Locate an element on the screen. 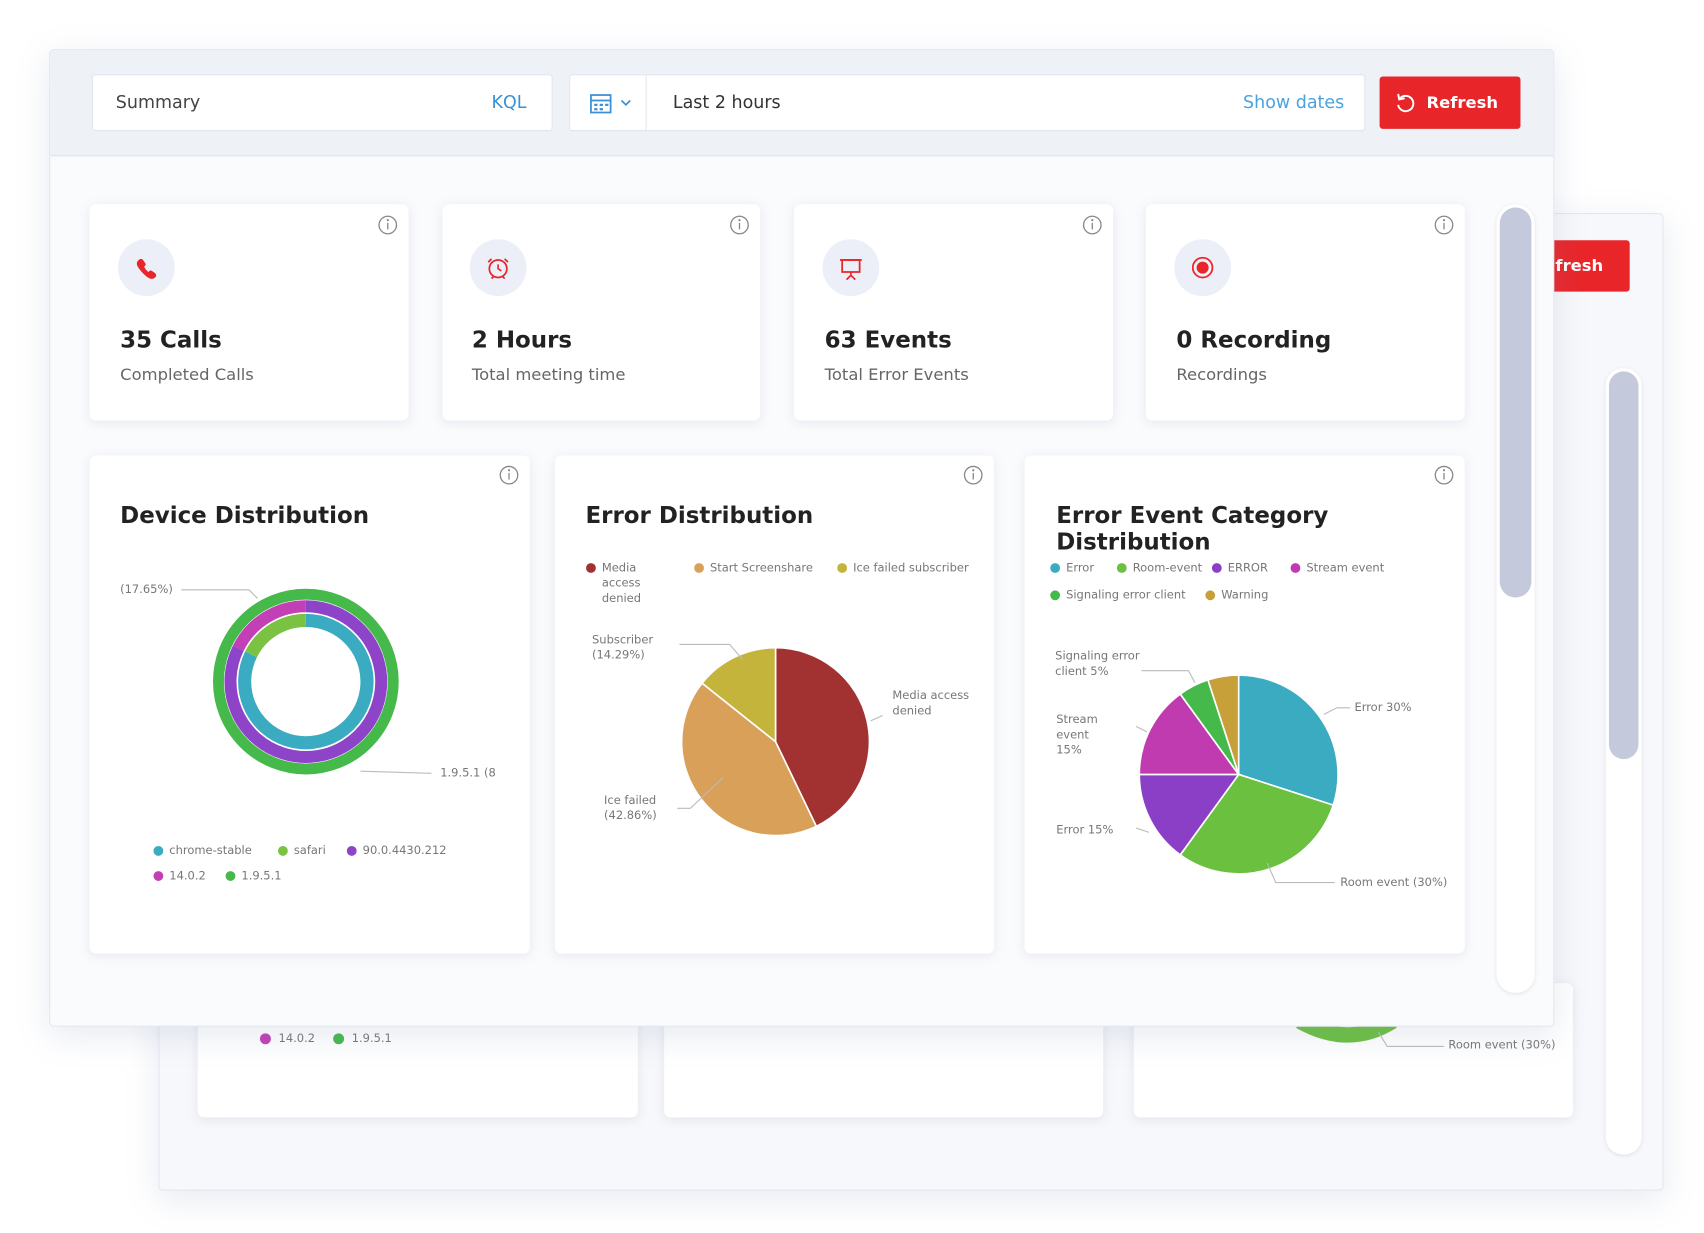 This screenshot has width=1704, height=1233. calendar-icon is located at coordinates (610, 104).